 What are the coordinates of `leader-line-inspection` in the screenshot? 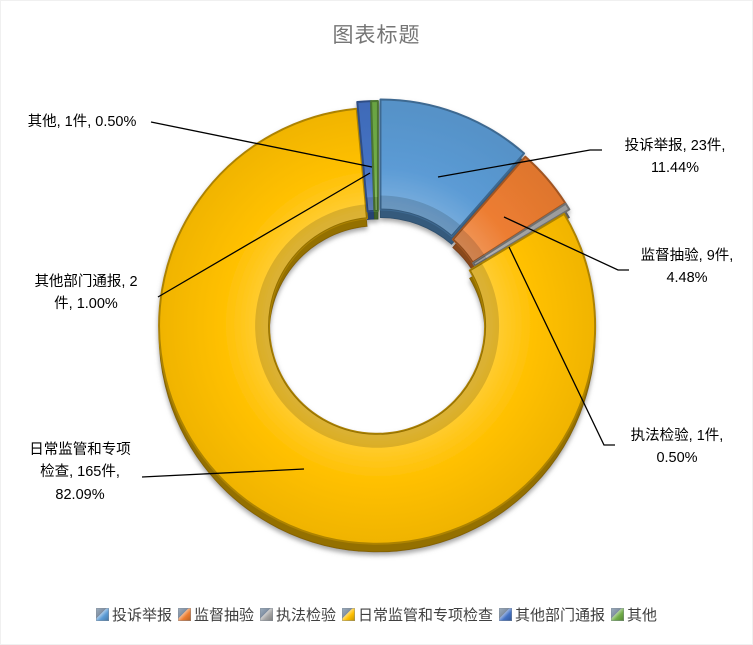 It's located at (561, 346).